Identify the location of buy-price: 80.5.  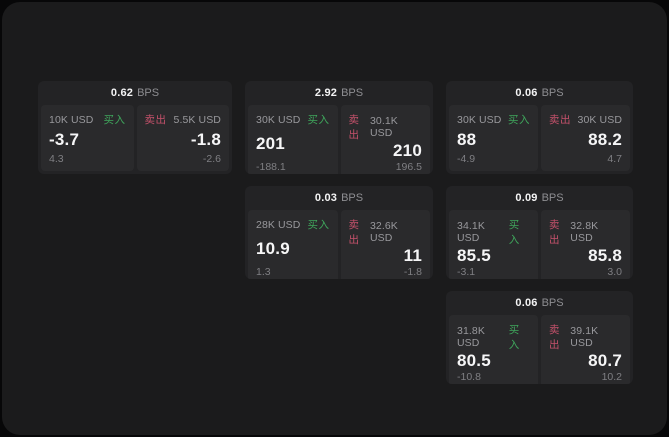
(474, 360).